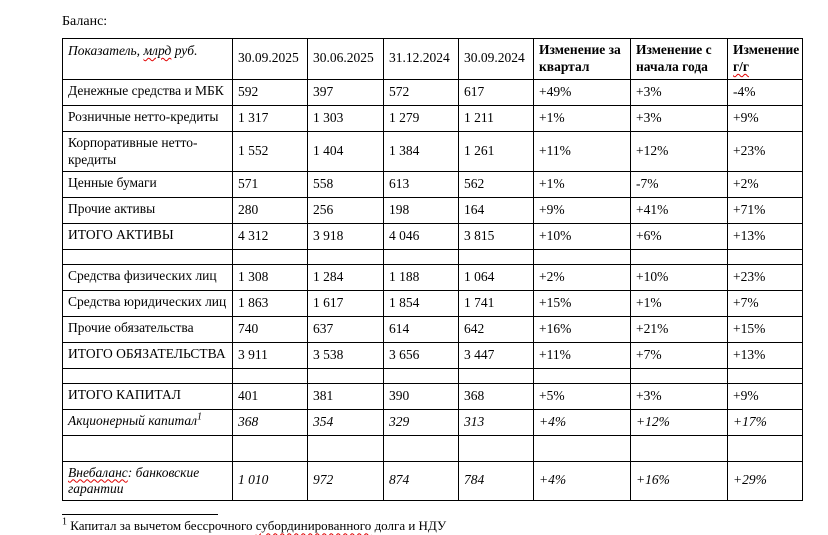  What do you see at coordinates (582, 92) in the screenshot?
I see `value-cell: +49%` at bounding box center [582, 92].